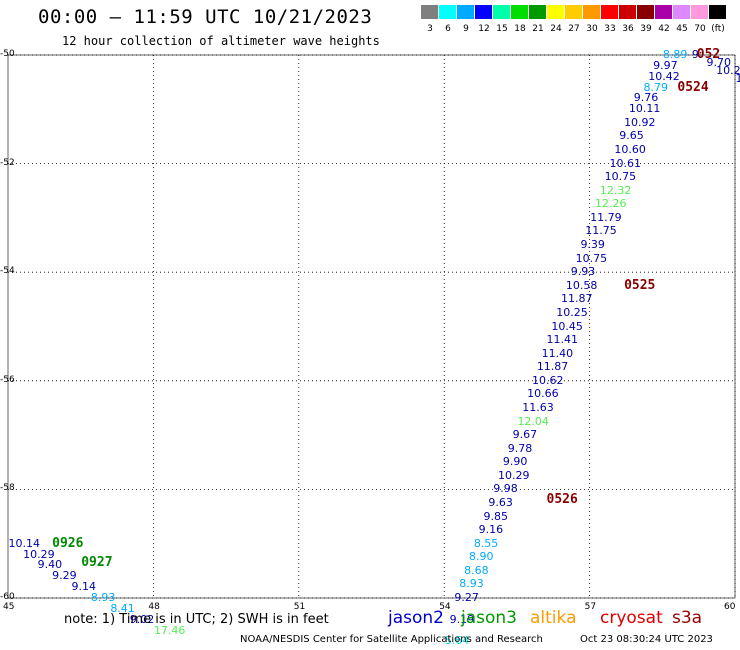 This screenshot has width=740, height=650. I want to click on legend-label: 12, so click(484, 29).